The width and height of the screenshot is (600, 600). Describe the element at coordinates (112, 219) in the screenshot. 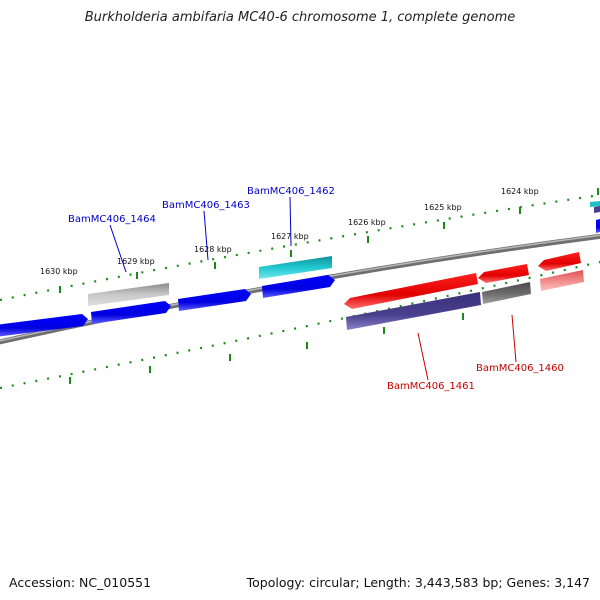

I see `gene-label-1464: BamMC406_1464` at that location.